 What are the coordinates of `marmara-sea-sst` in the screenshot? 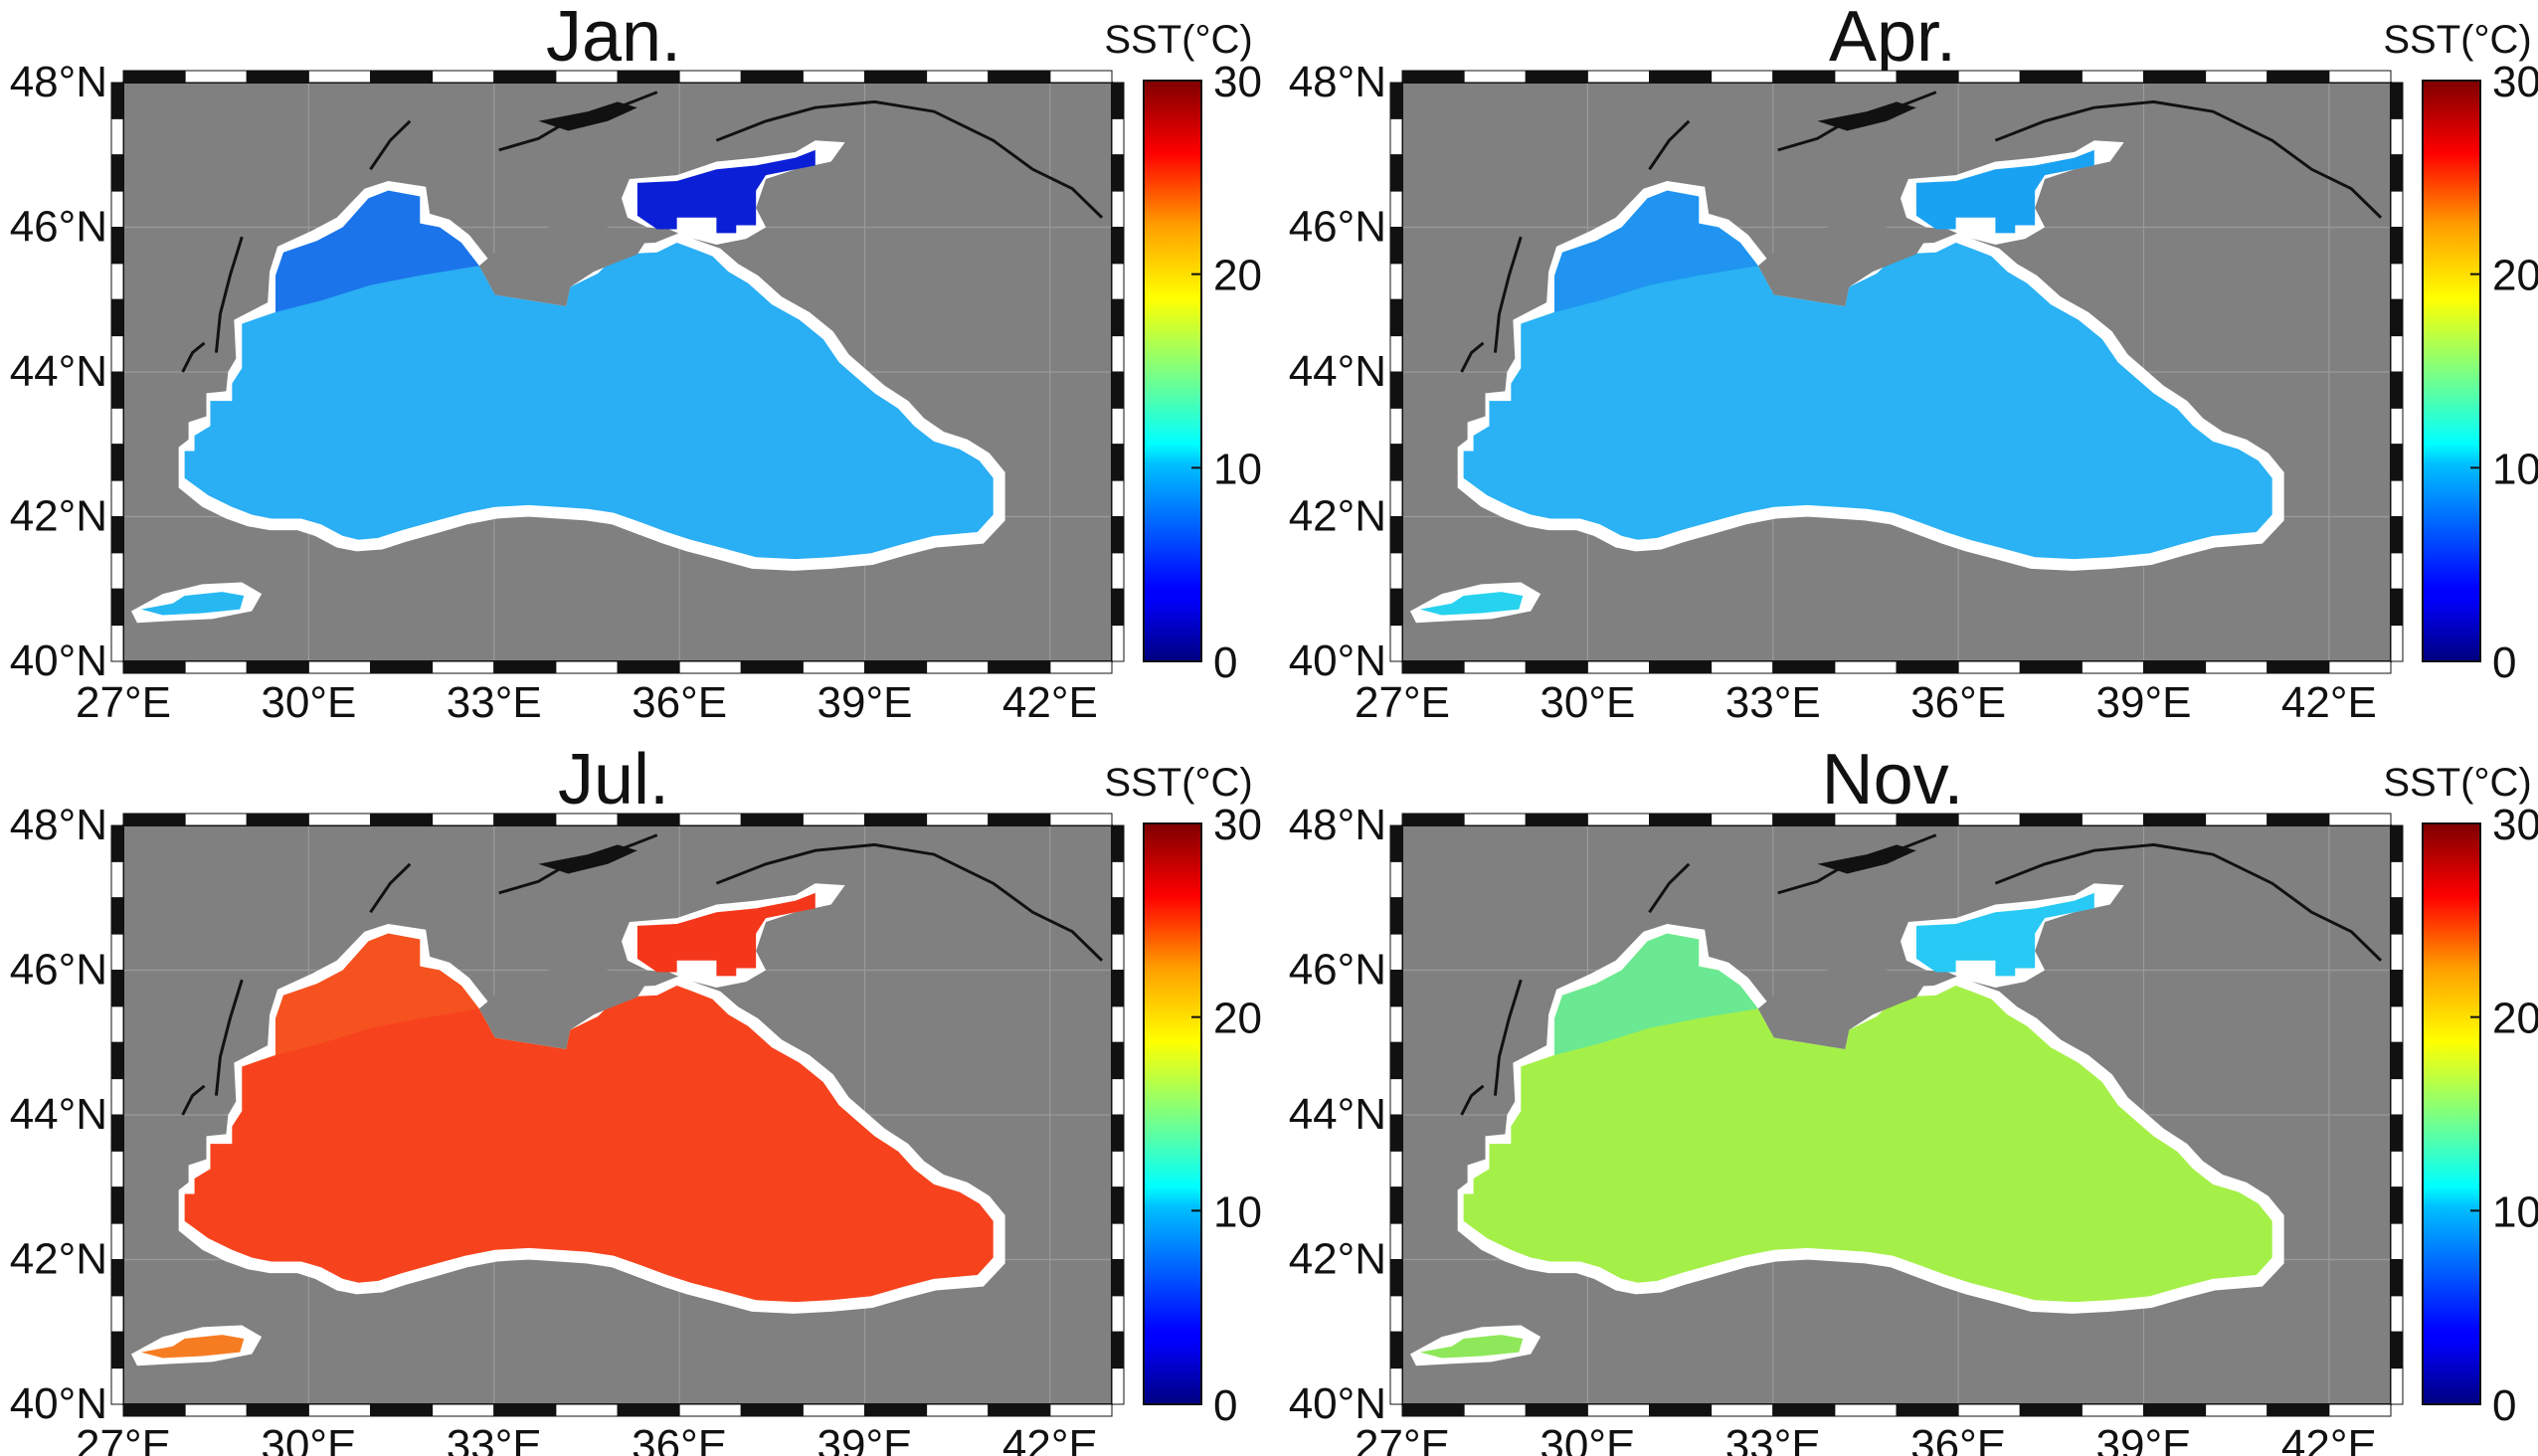 It's located at (192, 1347).